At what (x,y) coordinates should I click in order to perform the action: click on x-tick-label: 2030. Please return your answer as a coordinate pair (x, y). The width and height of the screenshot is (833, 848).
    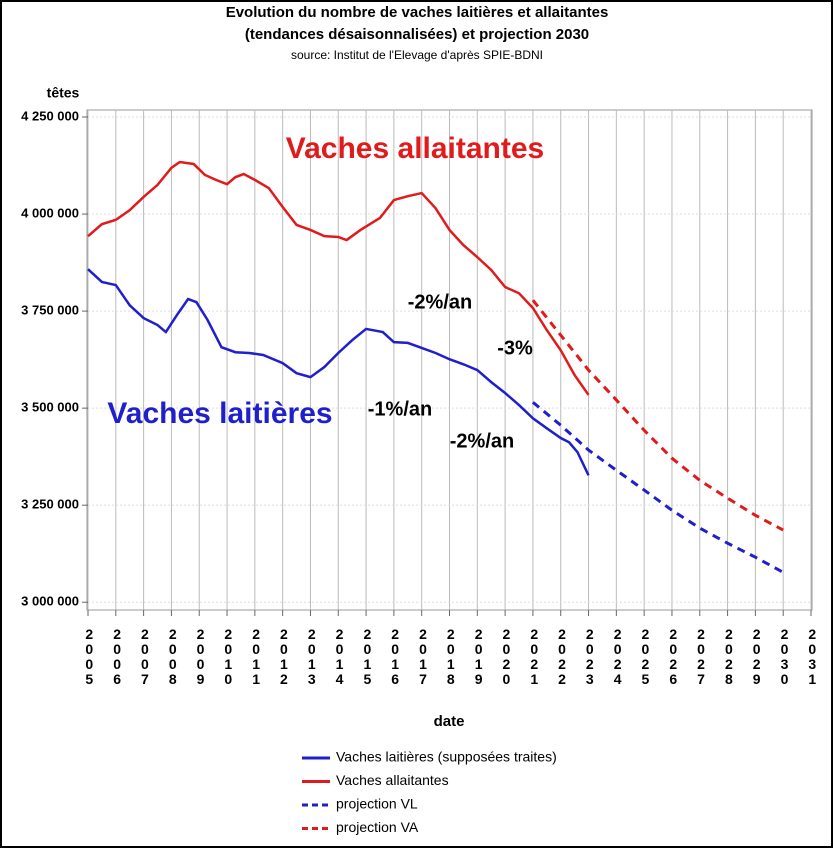
    Looking at the image, I should click on (784, 656).